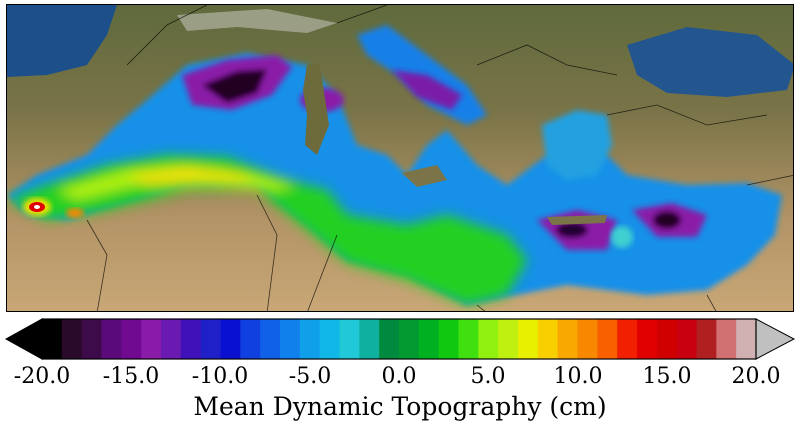 The width and height of the screenshot is (800, 423). I want to click on sicily, so click(424, 176).